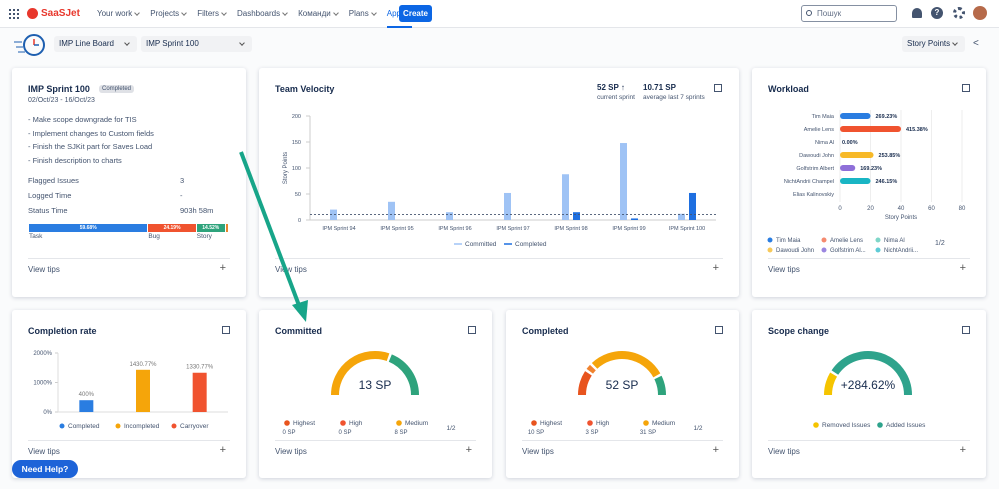 The width and height of the screenshot is (999, 489). I want to click on category-label: NichtAndrii Champel, so click(809, 182).